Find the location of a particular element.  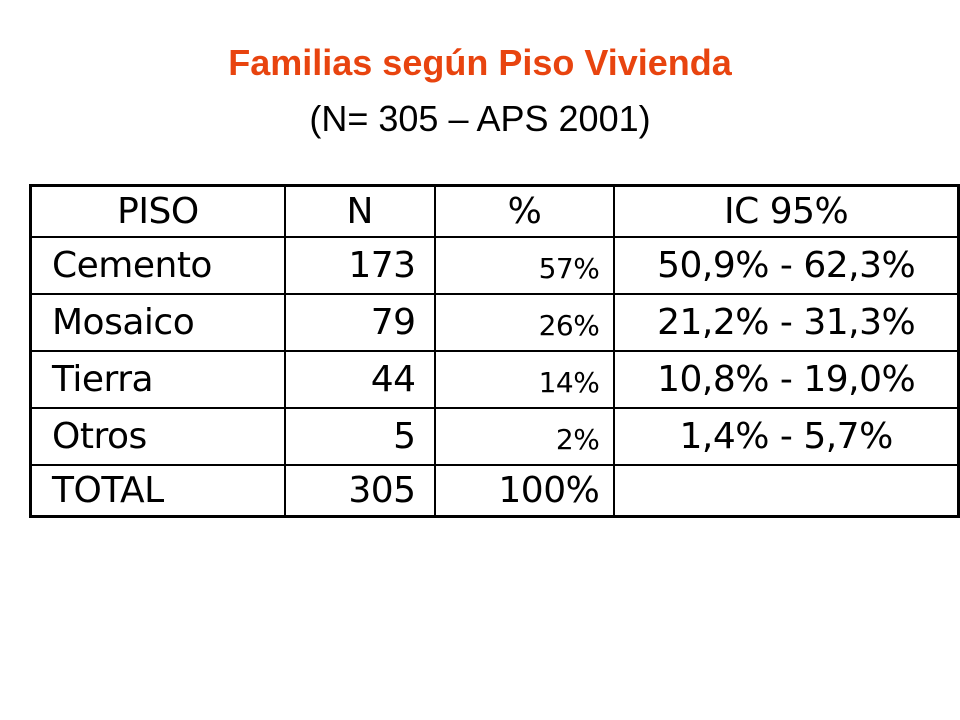

cell-ic95: 10,8% - 19,0% is located at coordinates (786, 379).